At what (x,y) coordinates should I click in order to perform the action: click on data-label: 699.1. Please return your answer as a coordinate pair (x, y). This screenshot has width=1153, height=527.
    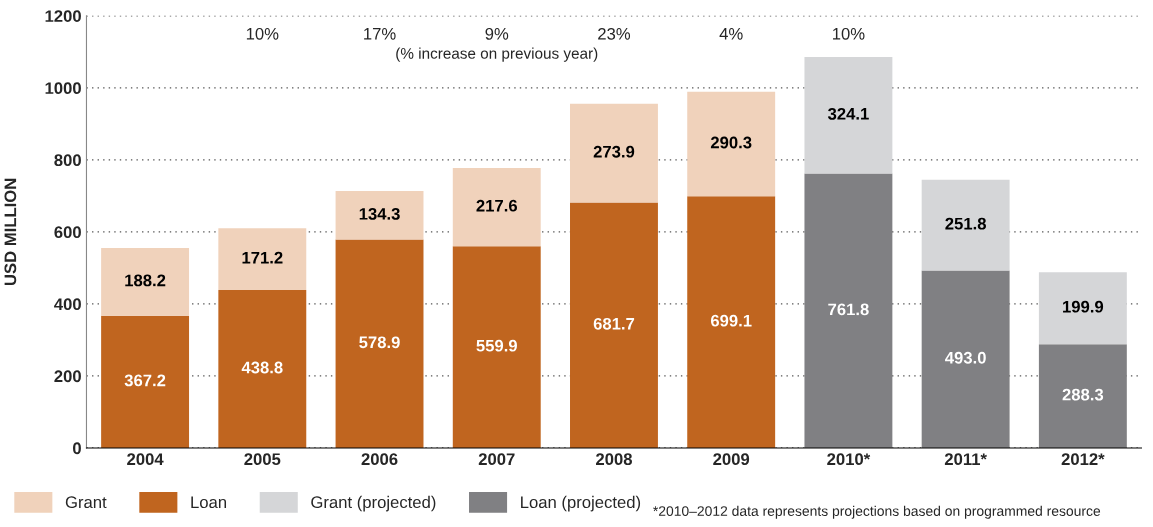
    Looking at the image, I should click on (731, 320).